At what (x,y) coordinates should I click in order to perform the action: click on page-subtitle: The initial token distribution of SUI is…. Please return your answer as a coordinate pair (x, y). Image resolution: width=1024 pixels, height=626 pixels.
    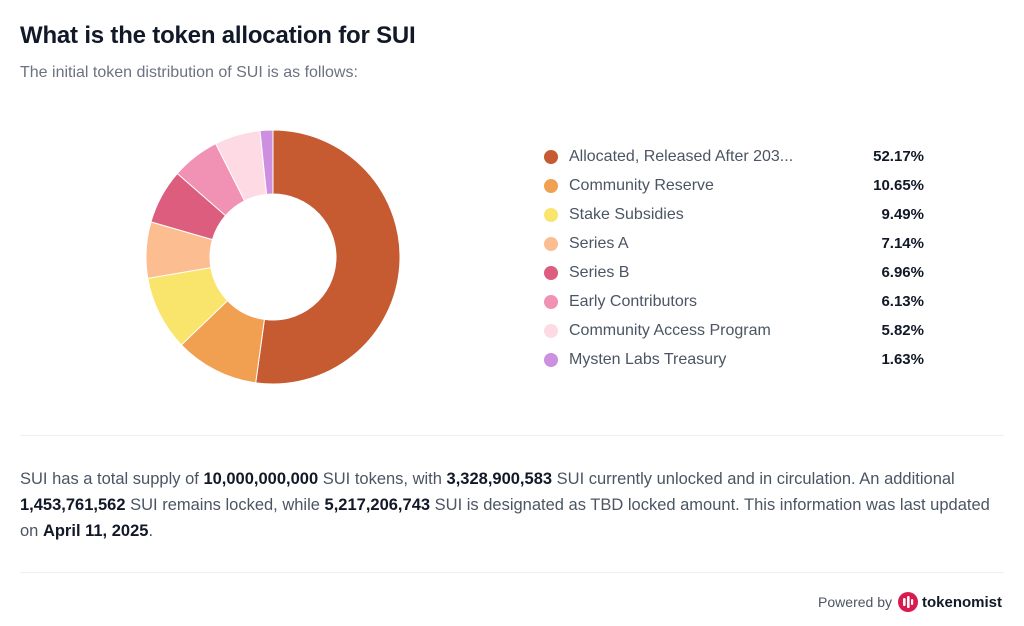
    Looking at the image, I should click on (189, 72).